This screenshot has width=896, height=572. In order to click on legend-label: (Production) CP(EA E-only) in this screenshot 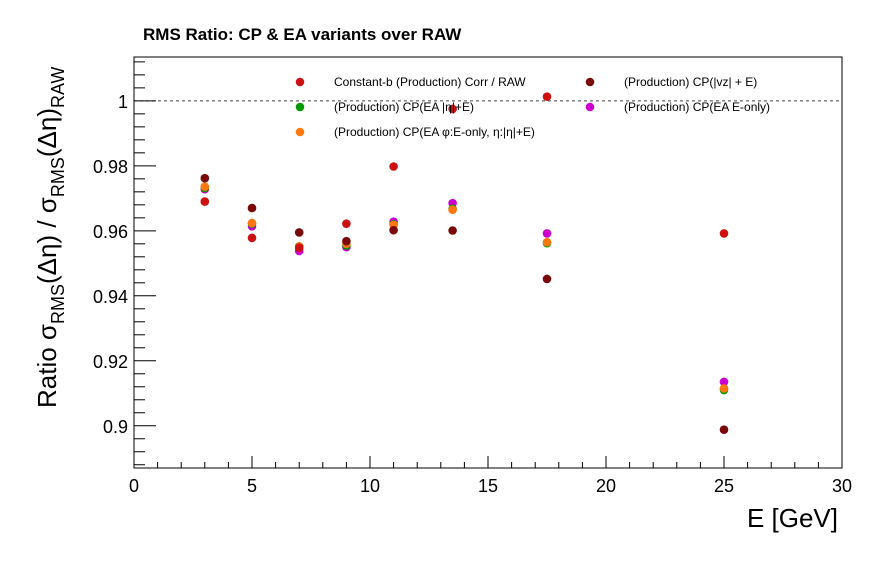, I will do `click(697, 107)`.